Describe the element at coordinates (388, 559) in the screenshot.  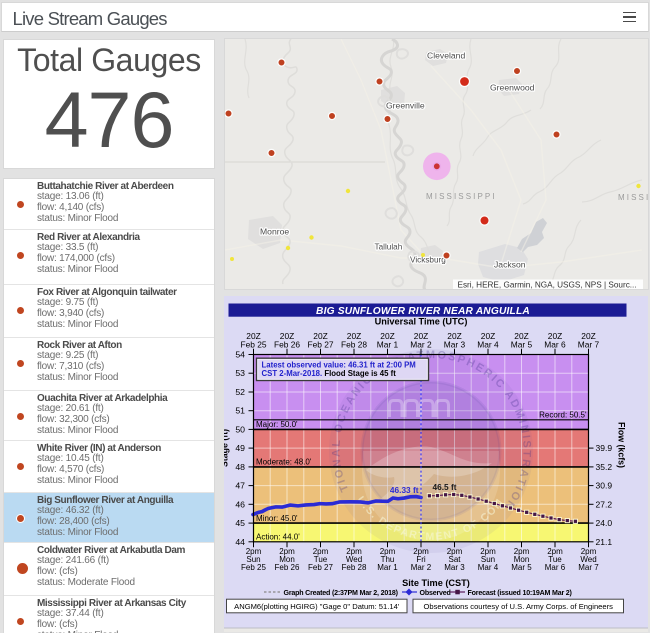
I see `svg-text: Thu` at that location.